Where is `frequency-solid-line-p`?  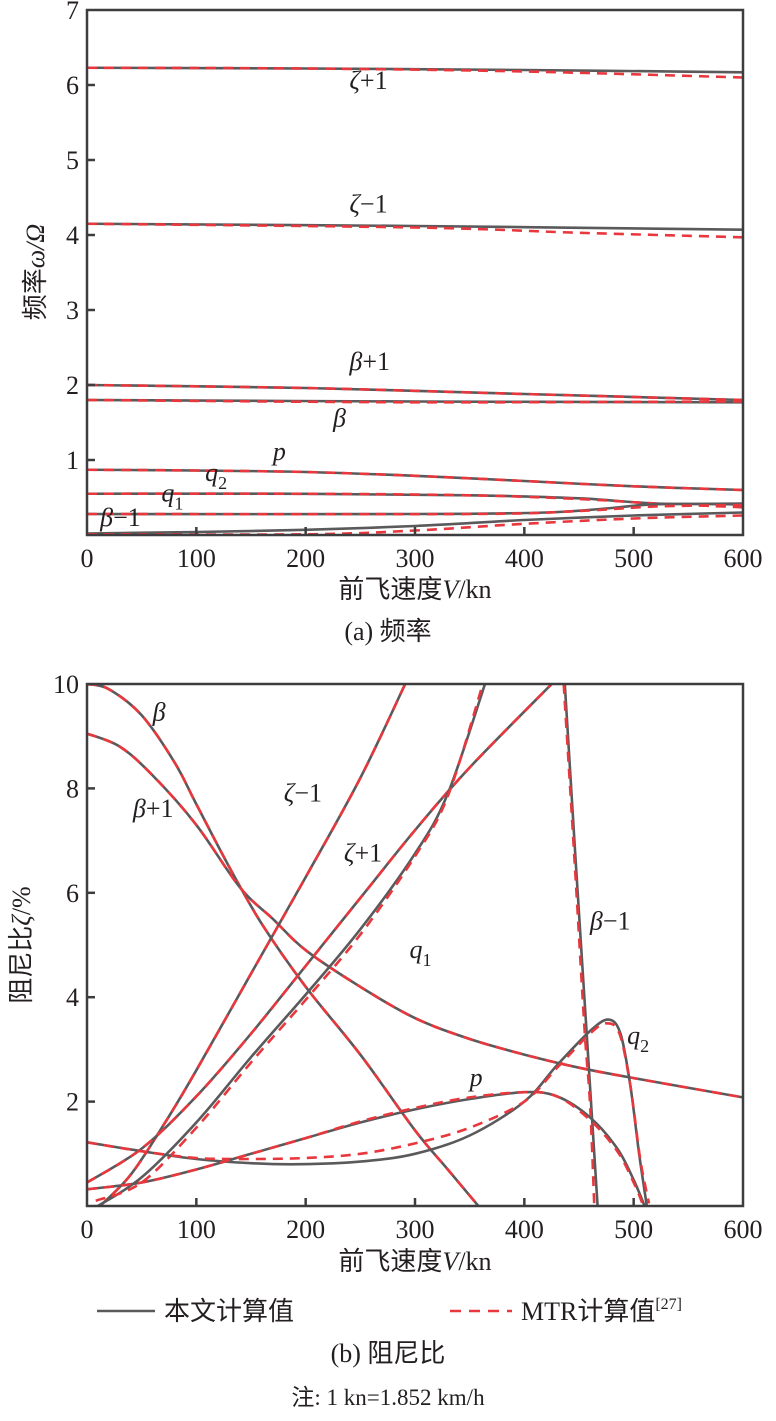
frequency-solid-line-p is located at coordinates (415, 480).